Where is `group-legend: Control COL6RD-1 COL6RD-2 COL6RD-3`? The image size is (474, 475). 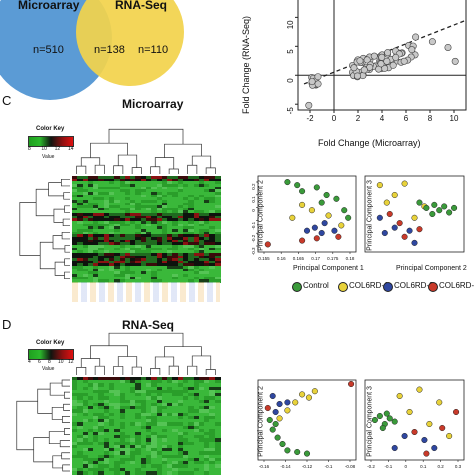
group-legend: Control COL6RD-1 COL6RD-2 COL6RD-3 is located at coordinates (383, 287).